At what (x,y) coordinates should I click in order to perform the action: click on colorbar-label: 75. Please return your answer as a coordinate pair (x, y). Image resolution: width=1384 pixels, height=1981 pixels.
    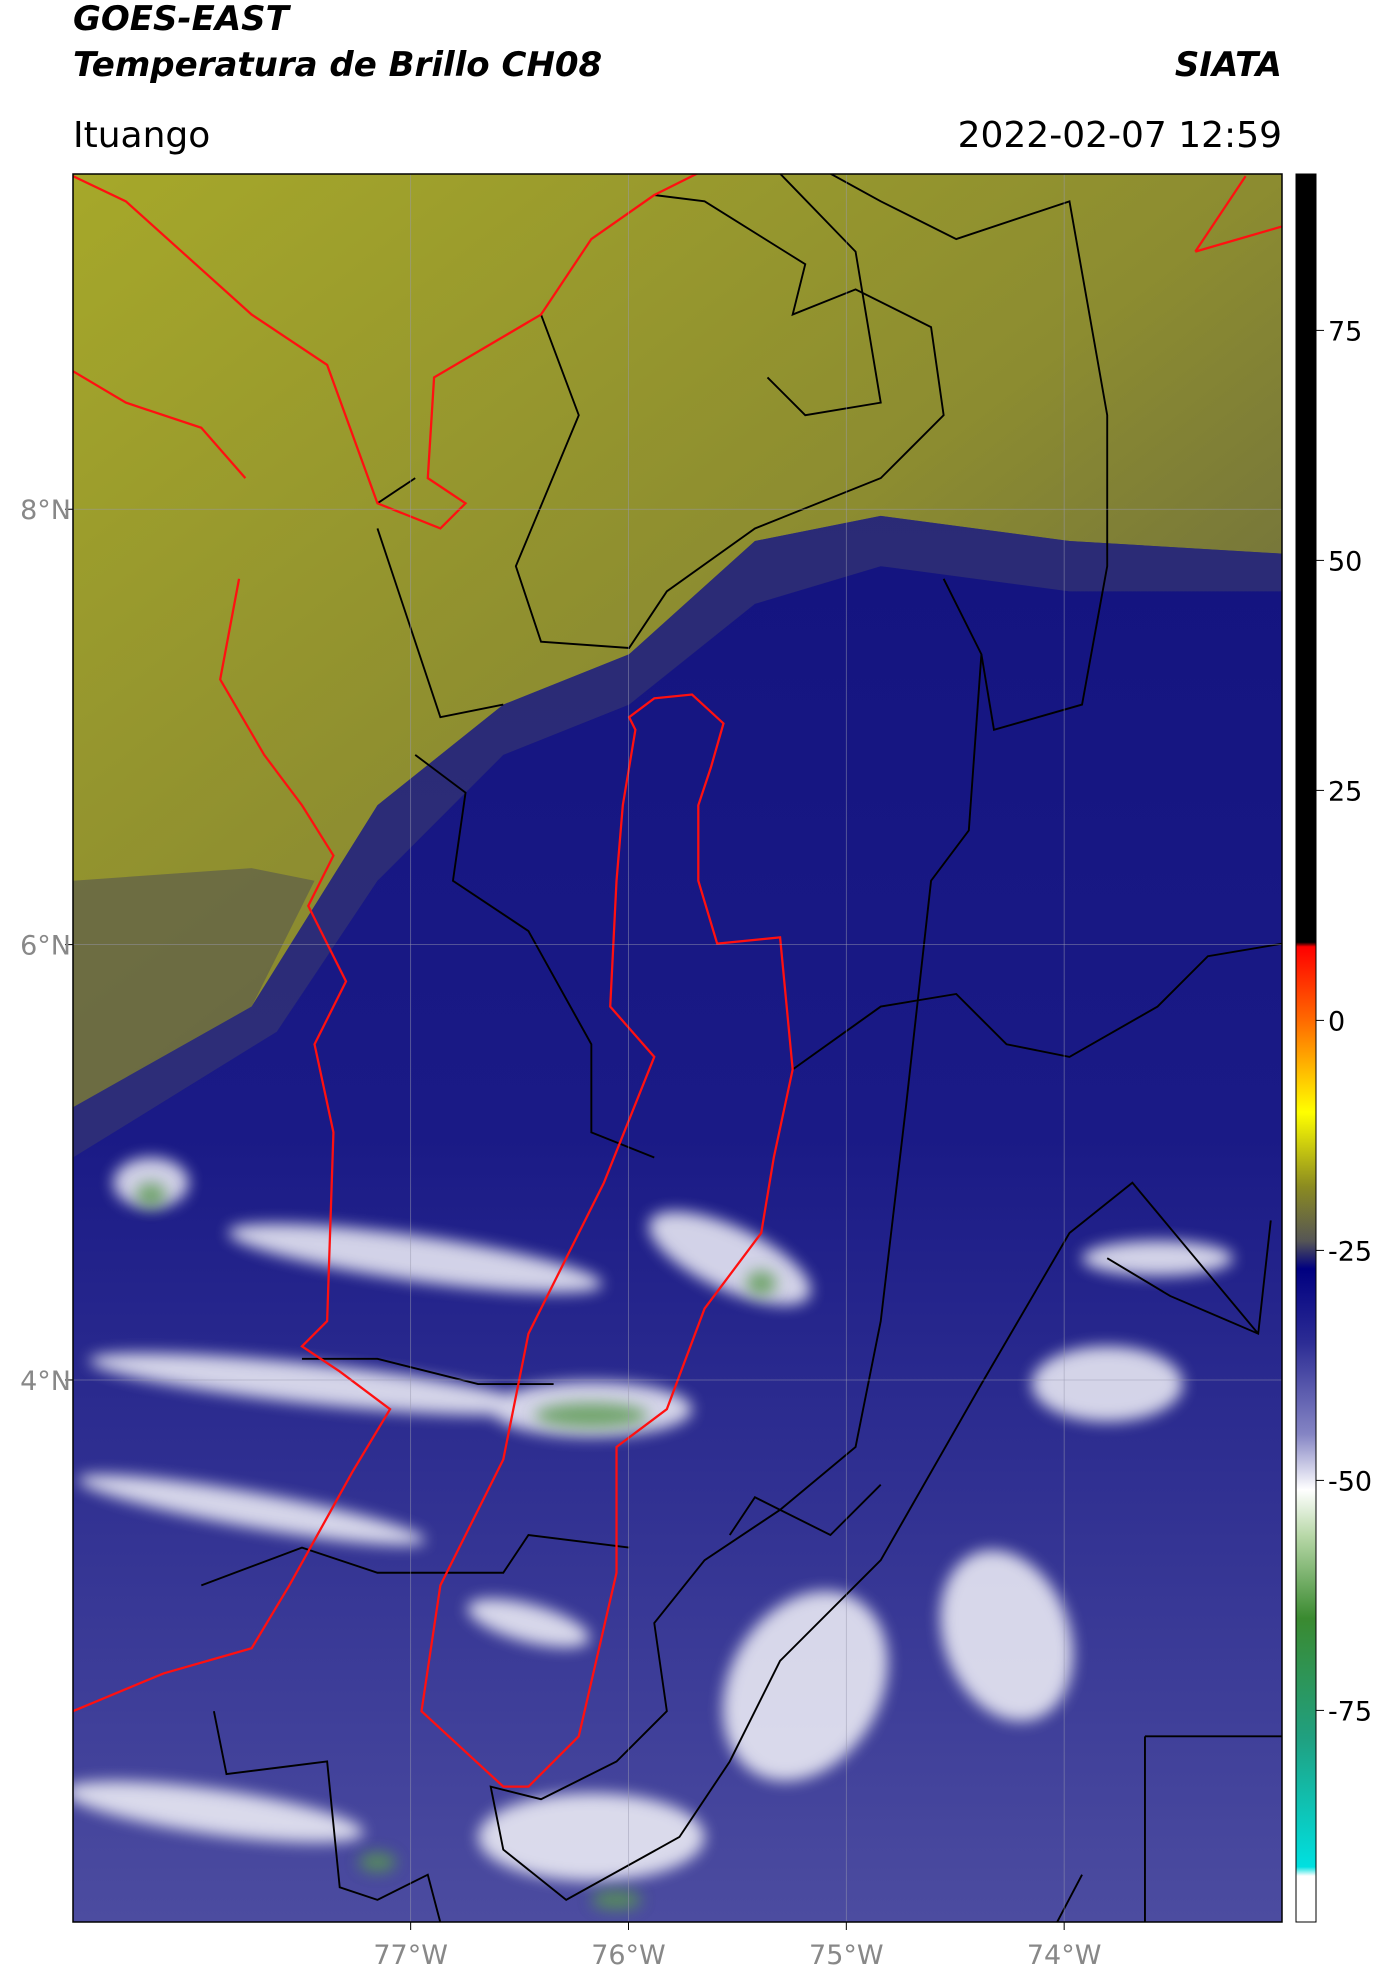
    Looking at the image, I should click on (1345, 331).